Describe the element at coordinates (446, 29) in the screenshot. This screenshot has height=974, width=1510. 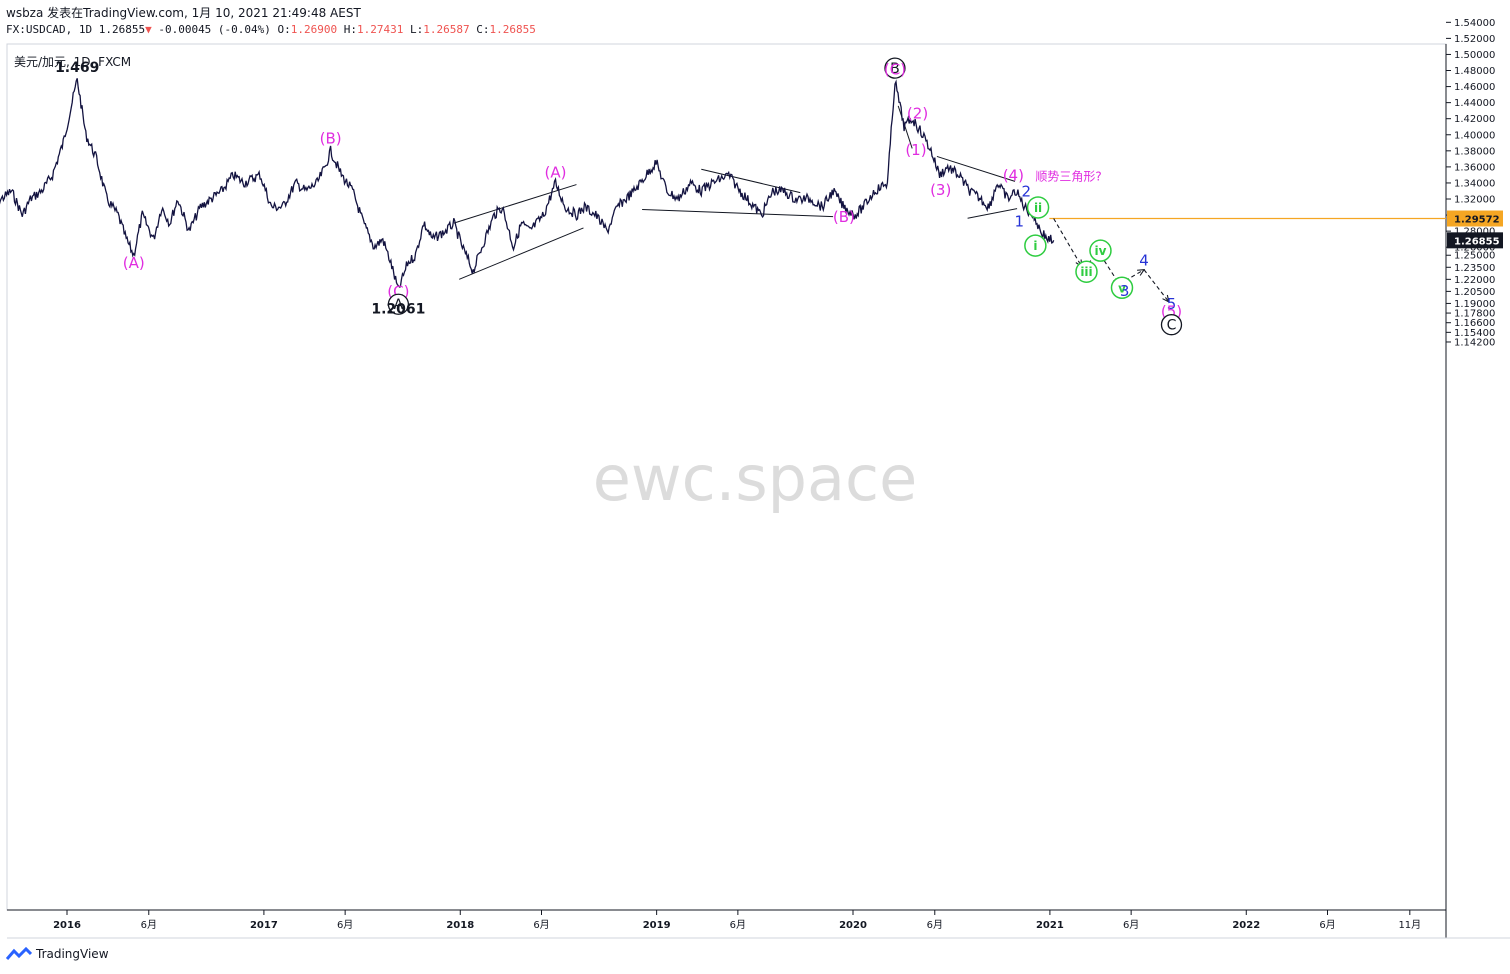
I see `low-value: 1.26587` at that location.